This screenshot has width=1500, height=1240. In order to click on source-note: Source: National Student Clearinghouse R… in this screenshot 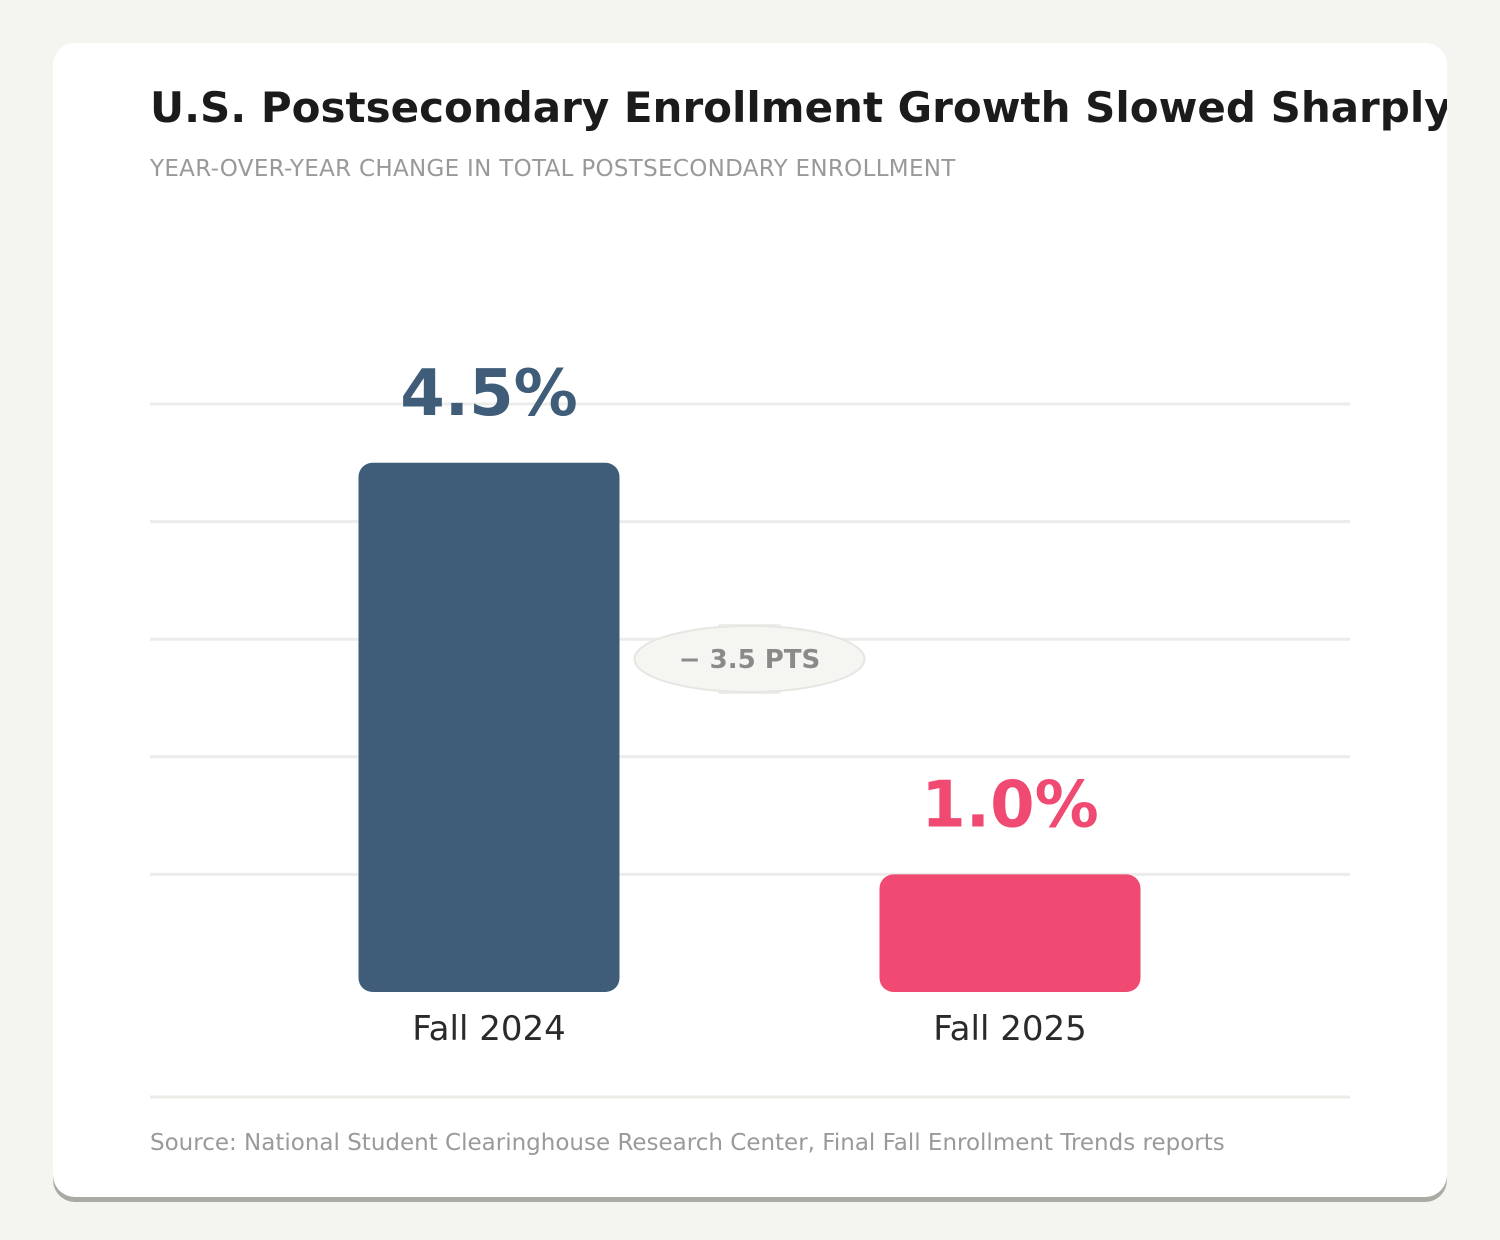, I will do `click(687, 1143)`.